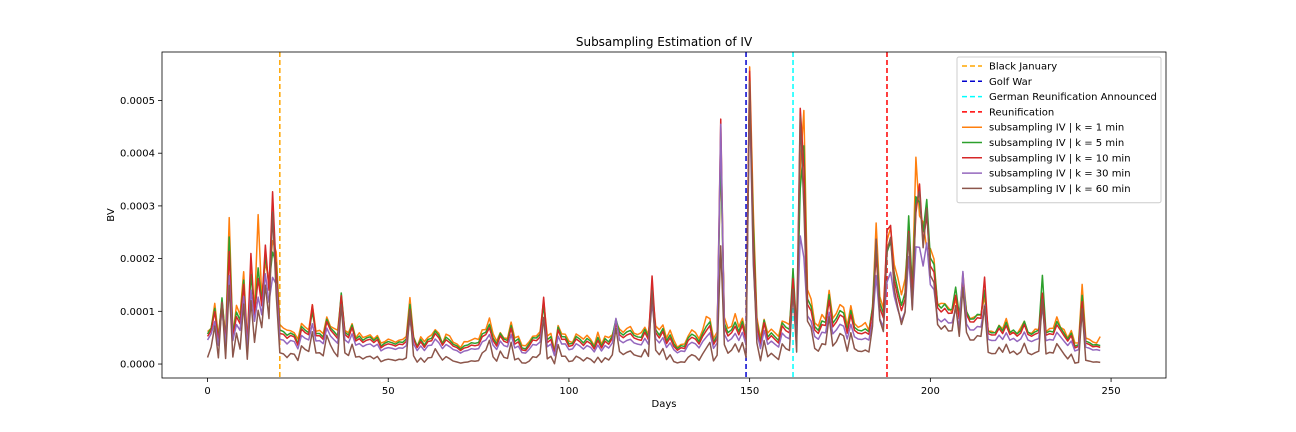  What do you see at coordinates (1111, 391) in the screenshot?
I see `x-tick-label: 250` at bounding box center [1111, 391].